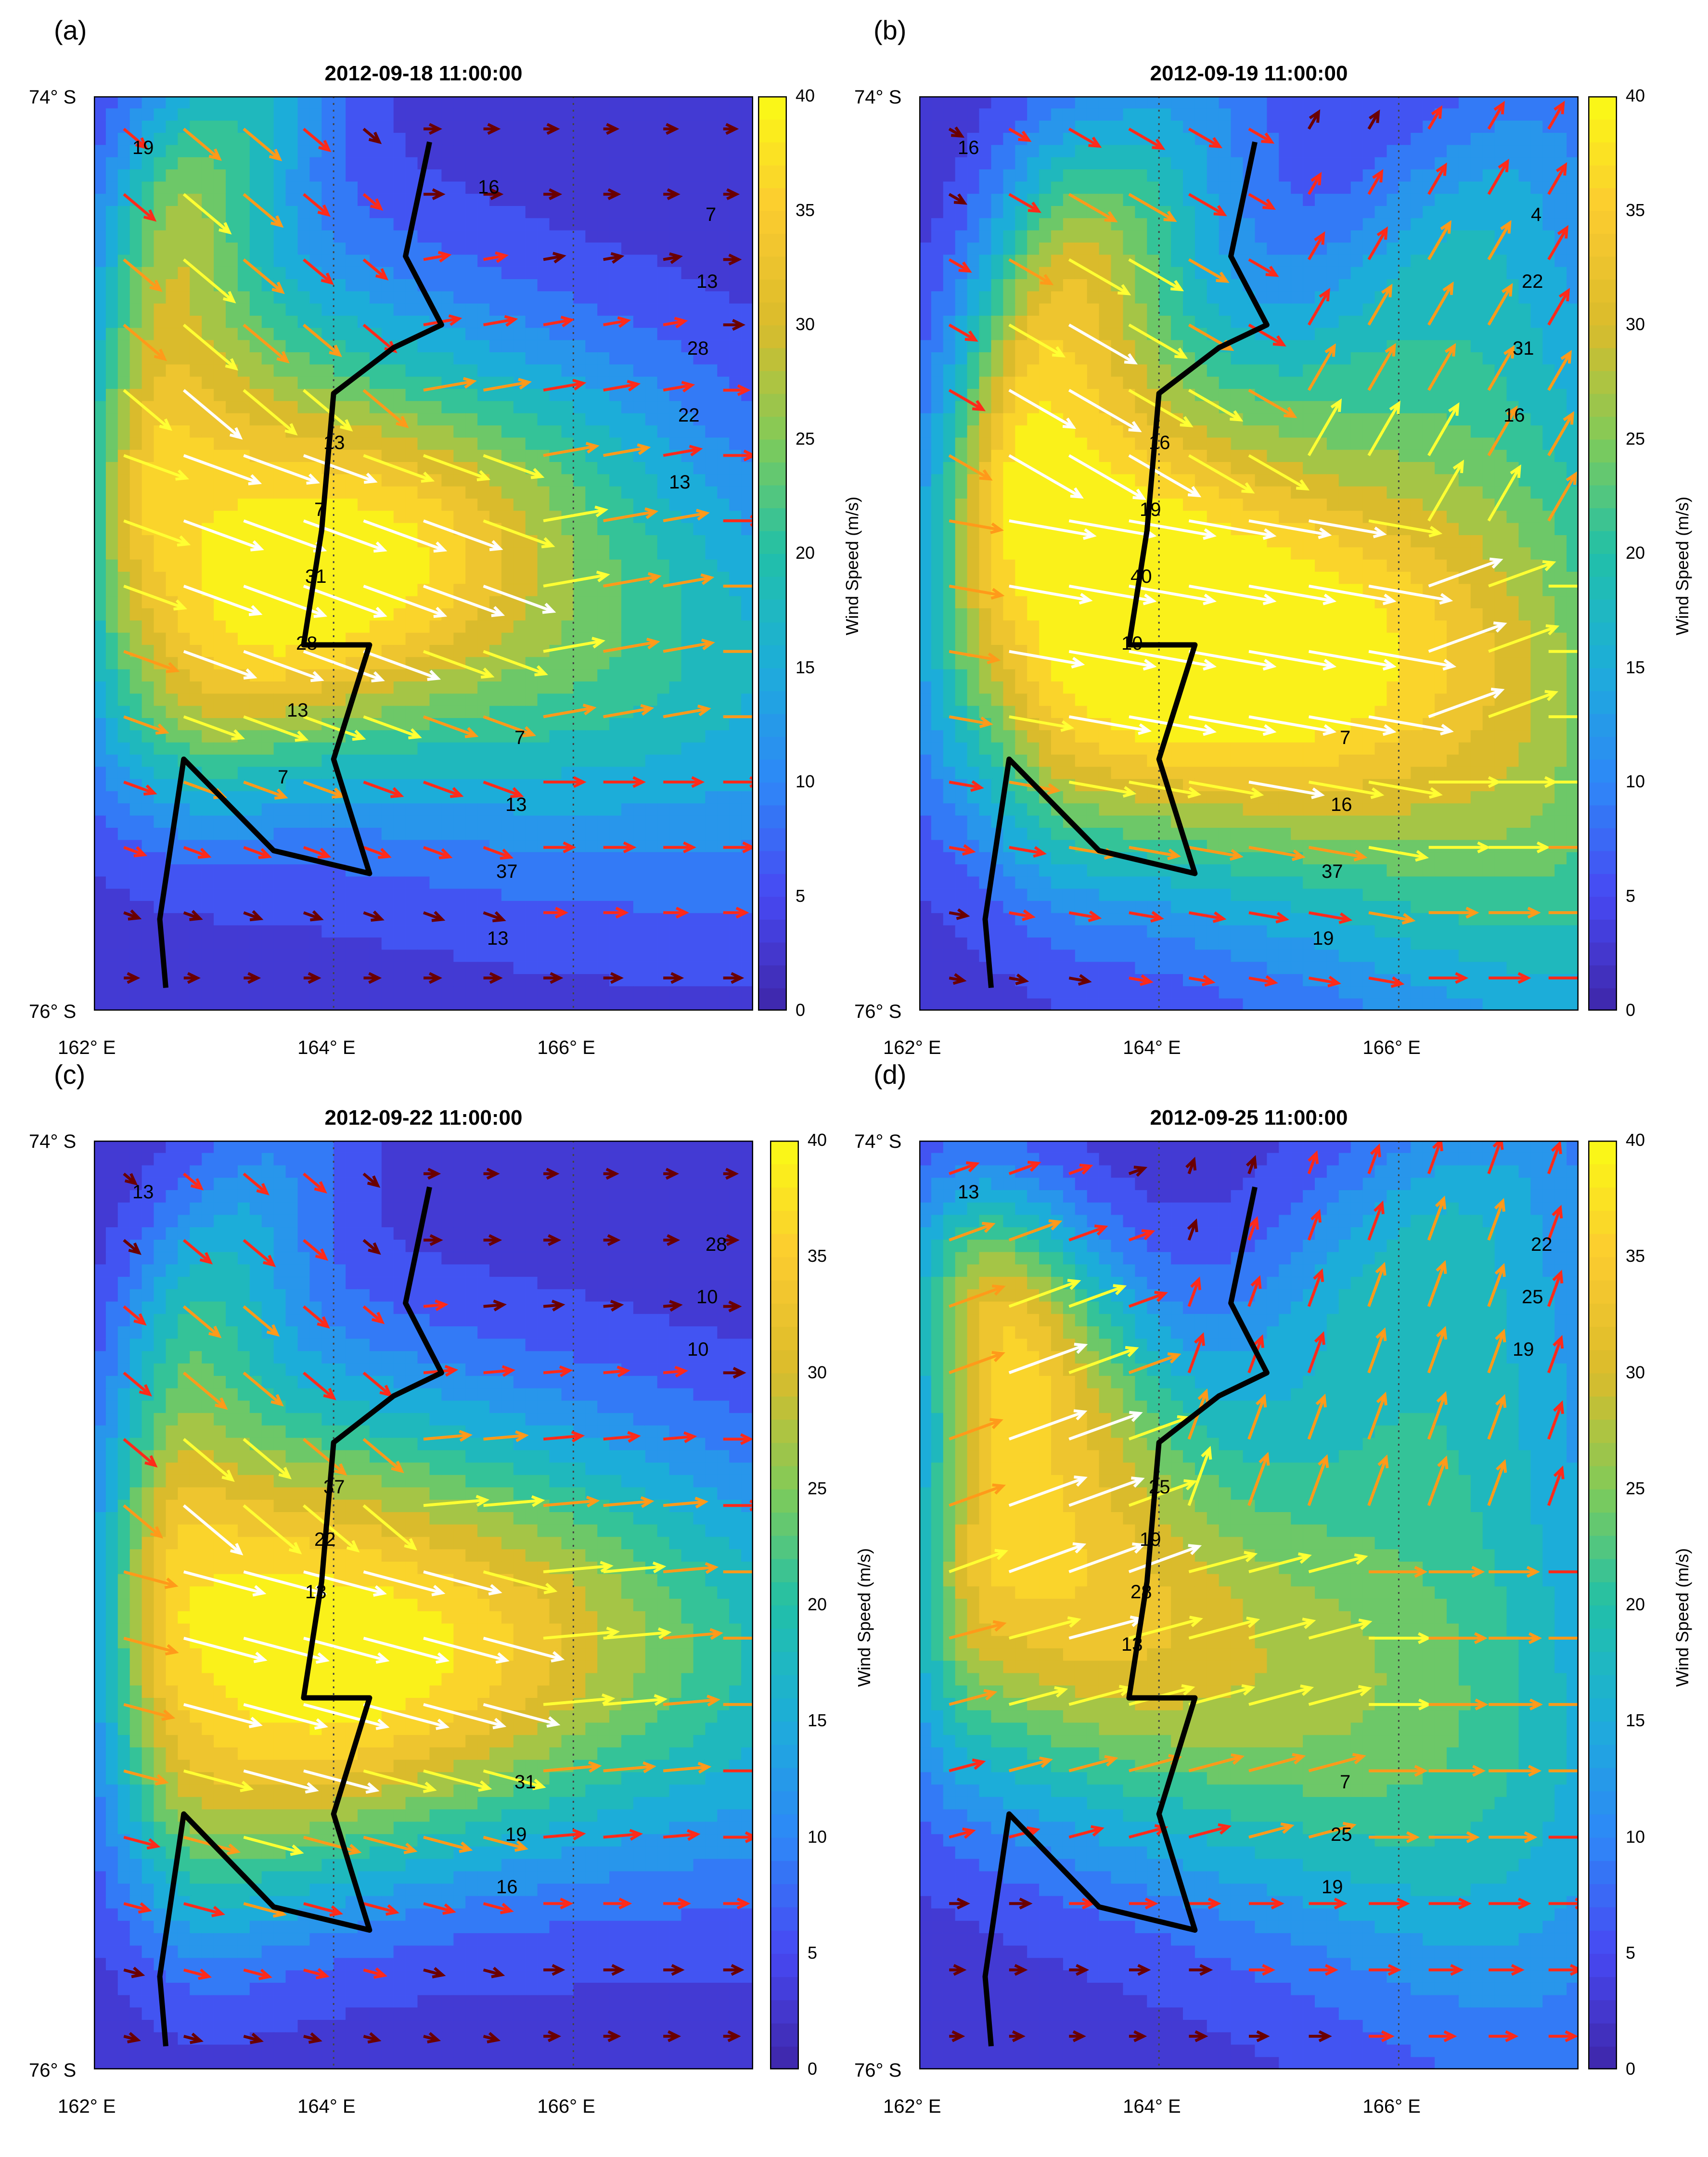 The image size is (1708, 2157). What do you see at coordinates (316, 576) in the screenshot?
I see `contour-label: 31` at bounding box center [316, 576].